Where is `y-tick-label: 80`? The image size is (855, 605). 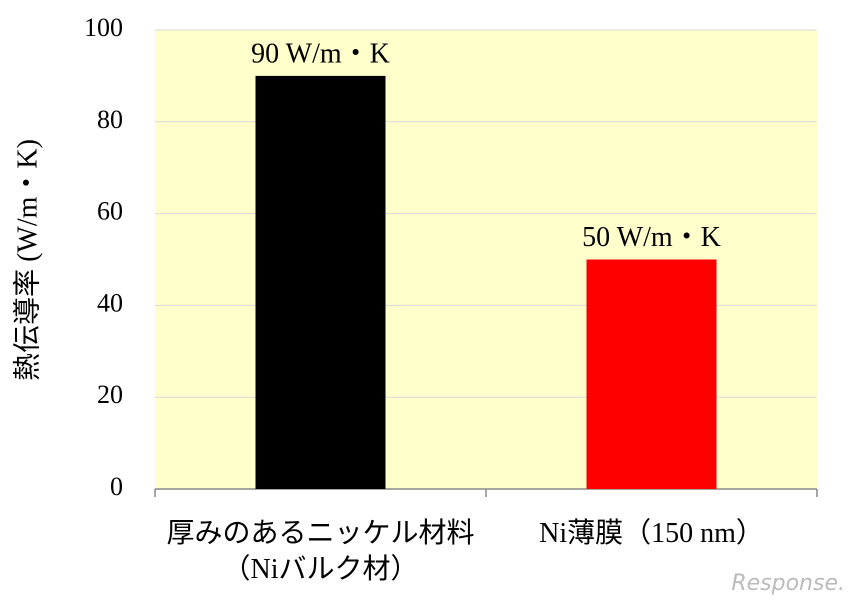 y-tick-label: 80 is located at coordinates (110, 119).